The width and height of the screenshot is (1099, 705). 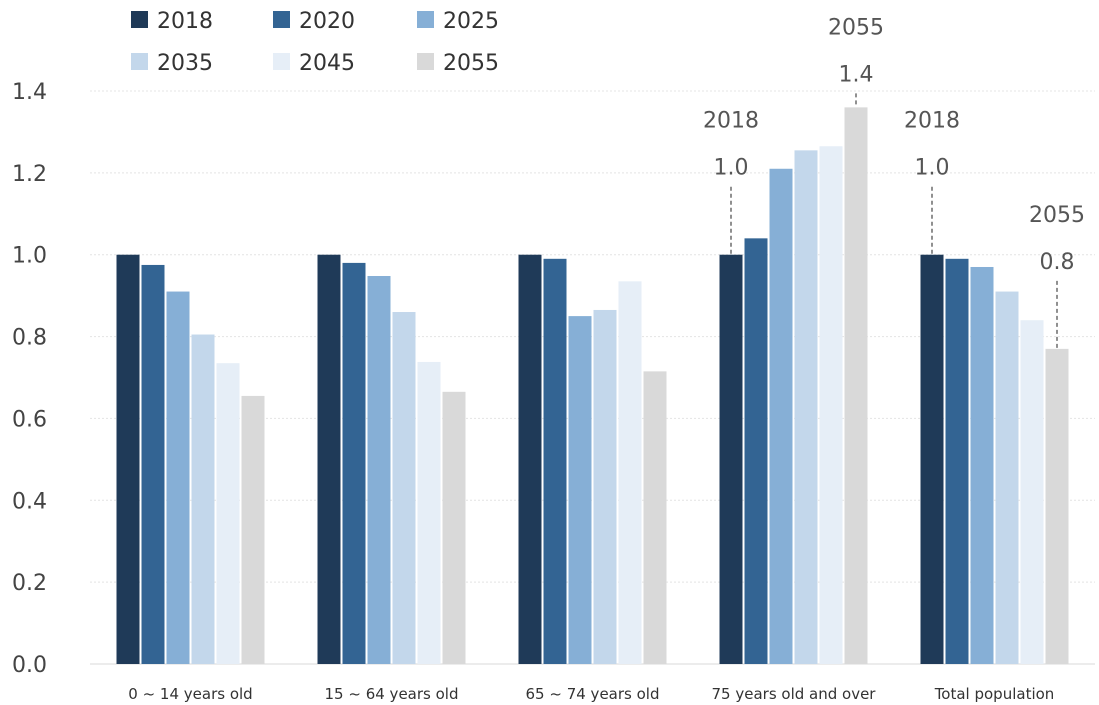 I want to click on legend-label: 2035, so click(x=185, y=63).